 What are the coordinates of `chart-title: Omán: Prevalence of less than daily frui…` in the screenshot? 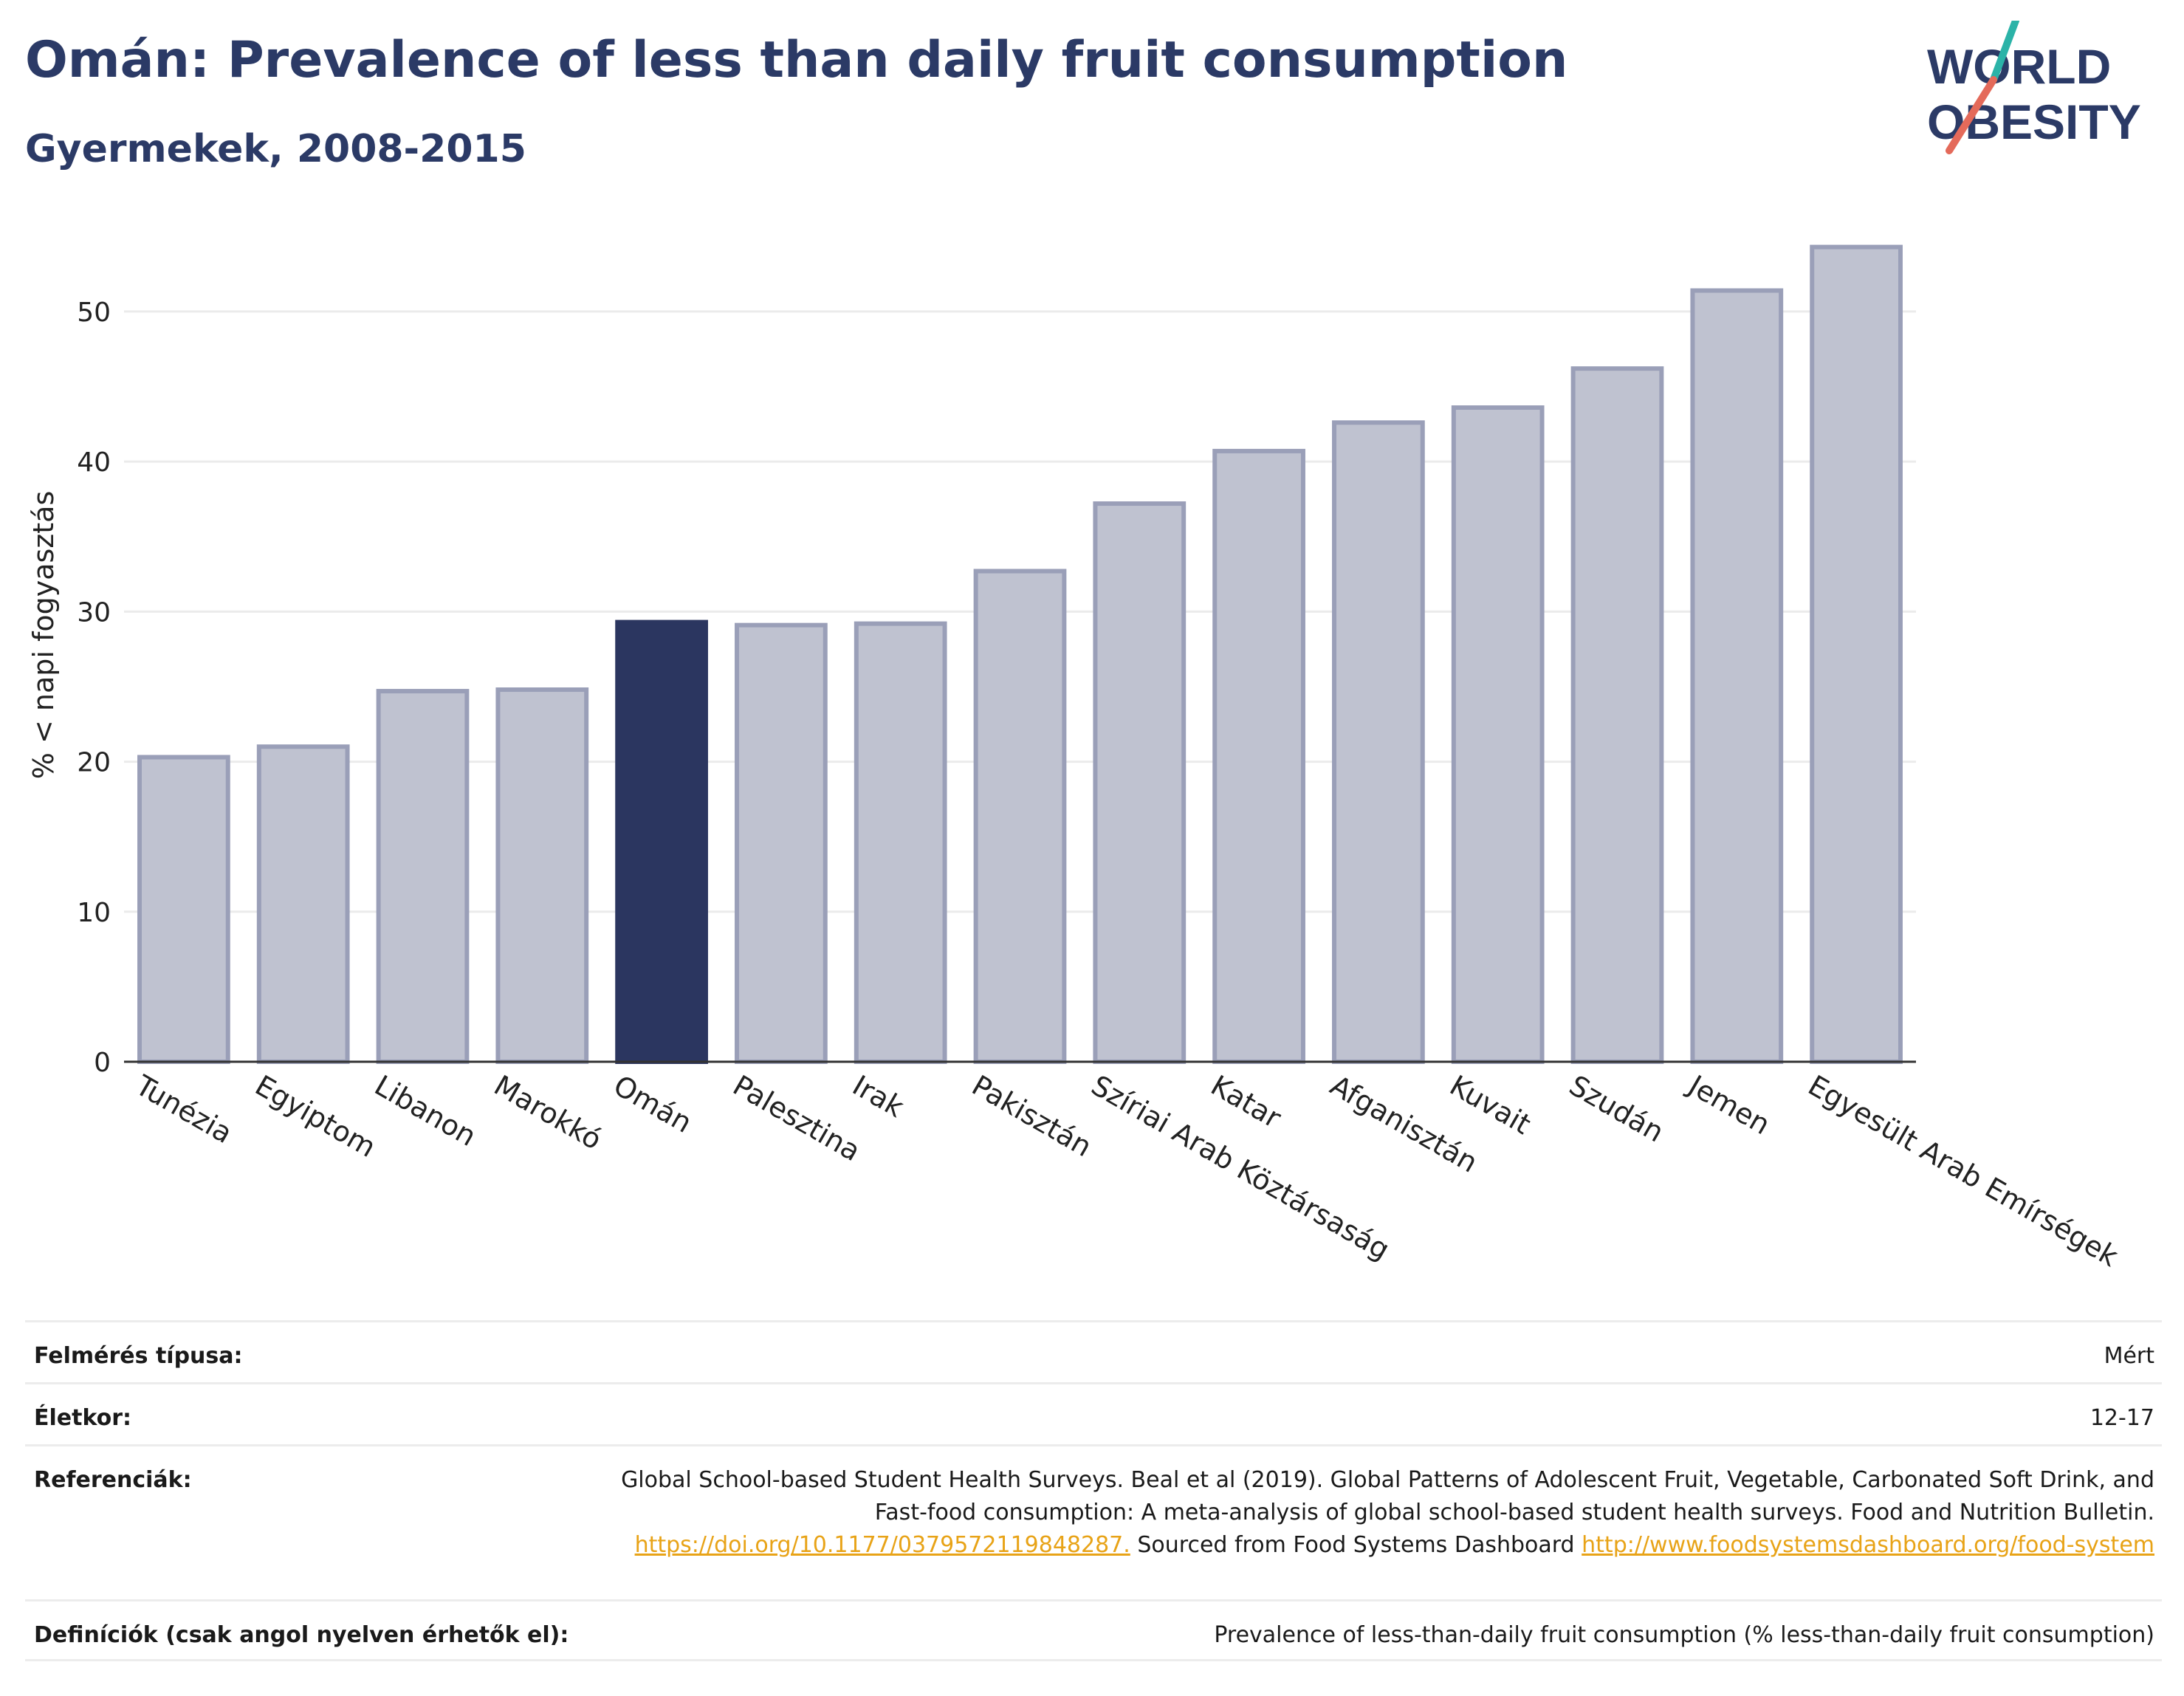 It's located at (797, 60).